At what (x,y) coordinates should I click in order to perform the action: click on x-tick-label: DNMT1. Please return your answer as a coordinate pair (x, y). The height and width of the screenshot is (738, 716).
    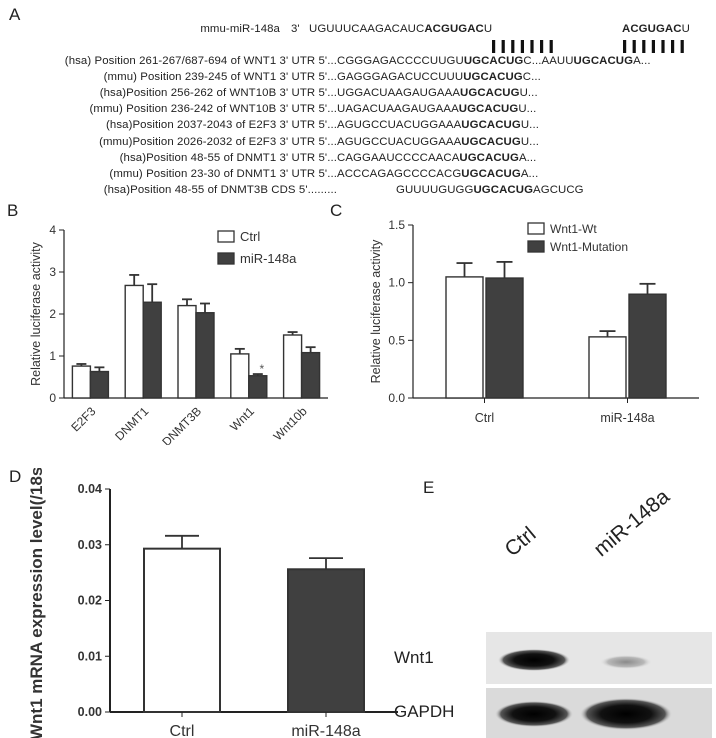
    Looking at the image, I should click on (131, 423).